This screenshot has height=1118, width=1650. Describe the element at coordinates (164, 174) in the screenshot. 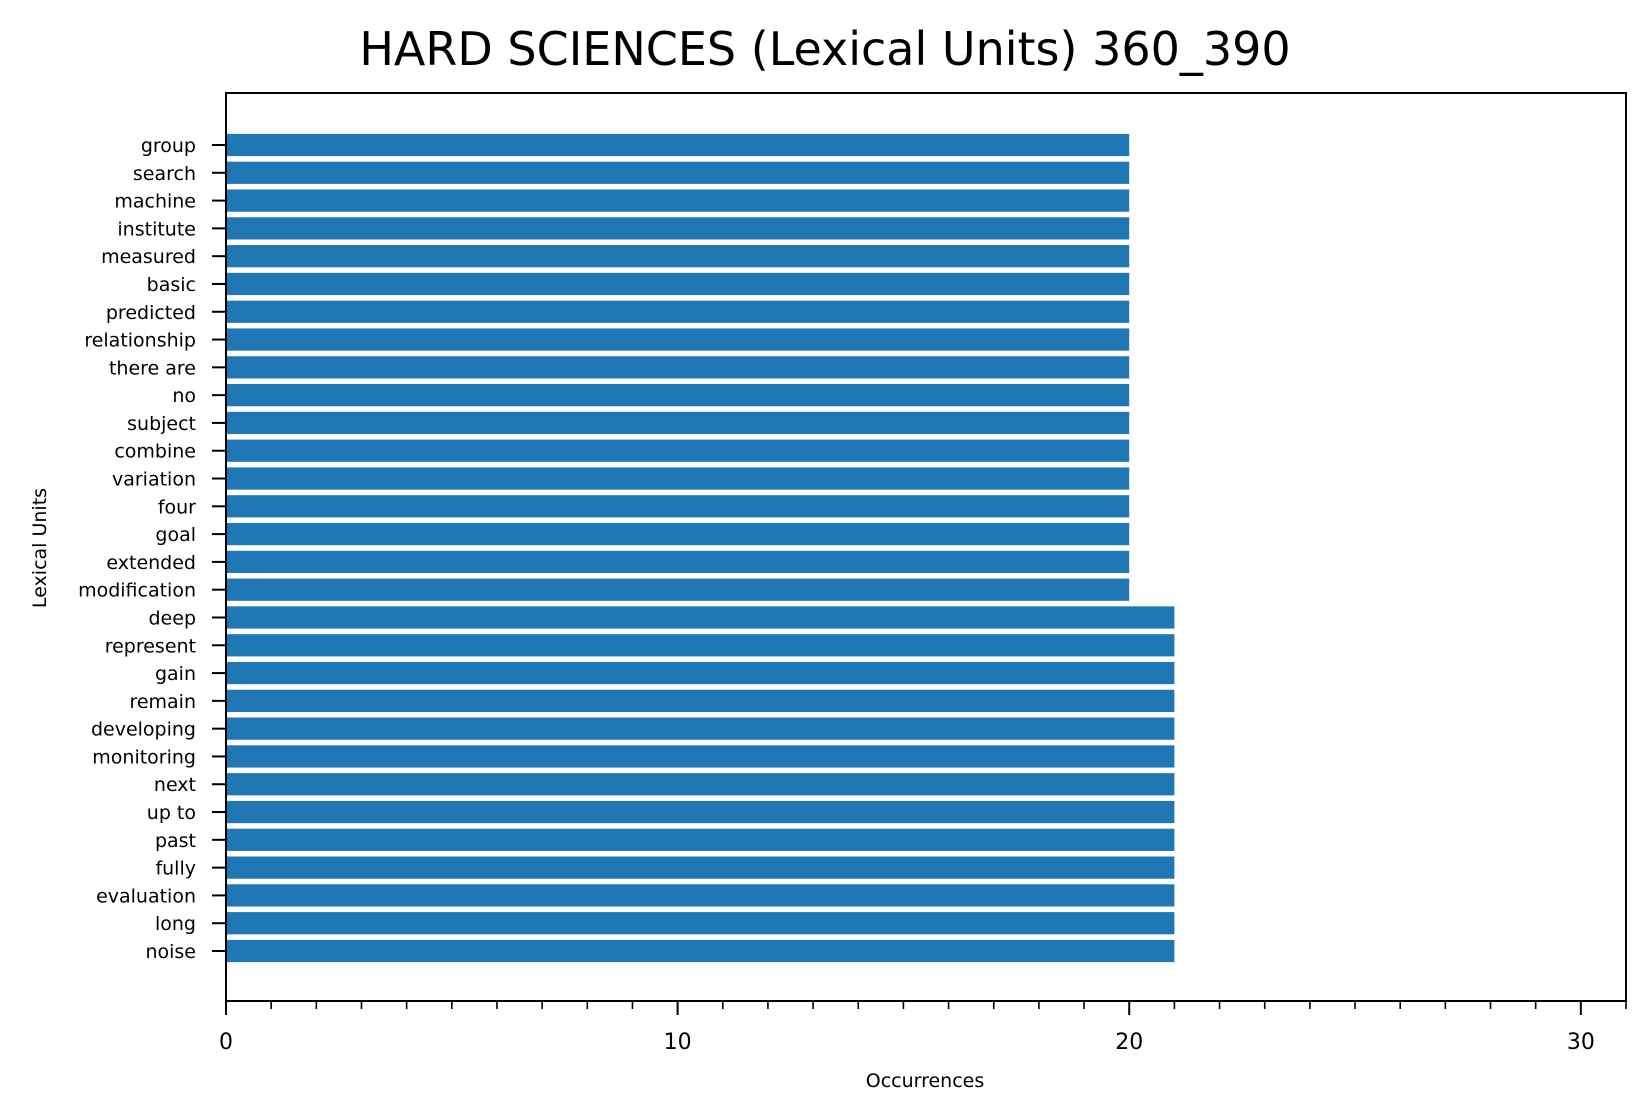

I see `y-tick-label: search` at that location.